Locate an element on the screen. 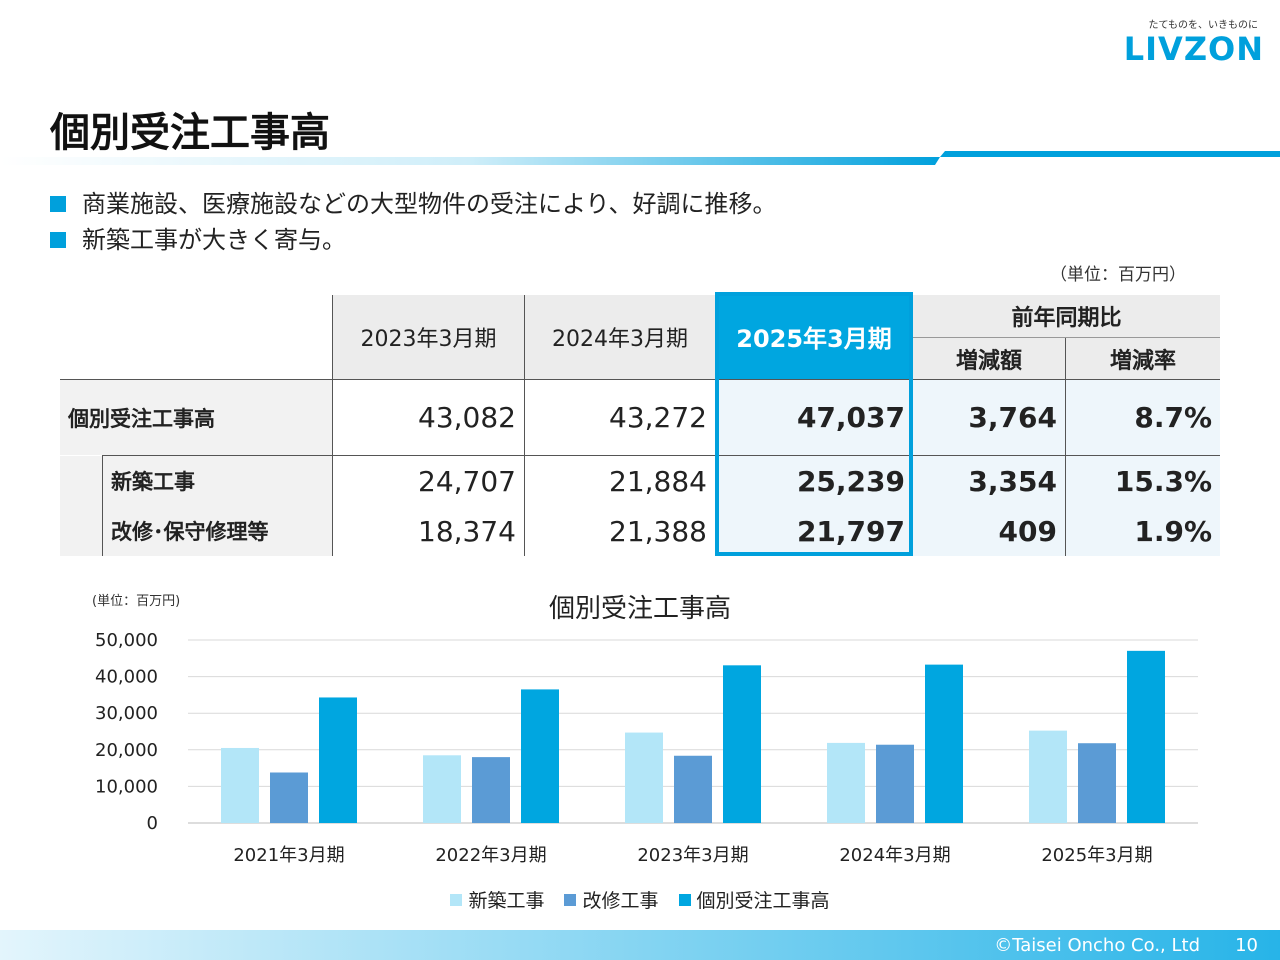  y-tick-label: 50,000 is located at coordinates (126, 640).